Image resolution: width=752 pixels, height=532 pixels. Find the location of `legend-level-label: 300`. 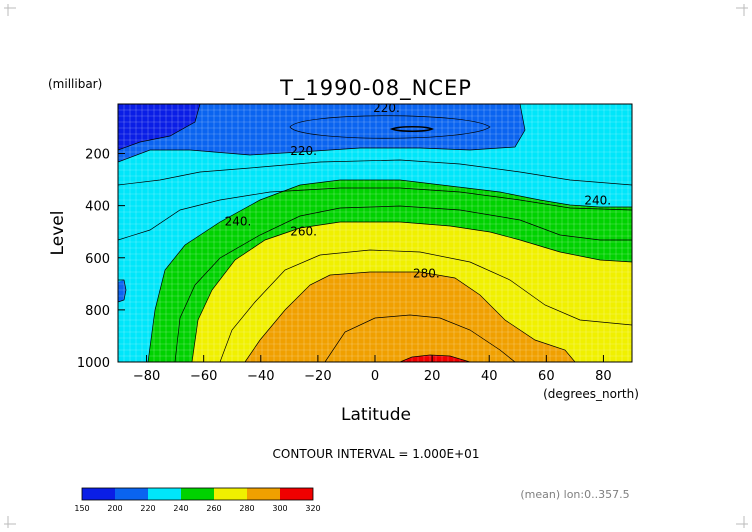

legend-level-label: 300 is located at coordinates (279, 508).